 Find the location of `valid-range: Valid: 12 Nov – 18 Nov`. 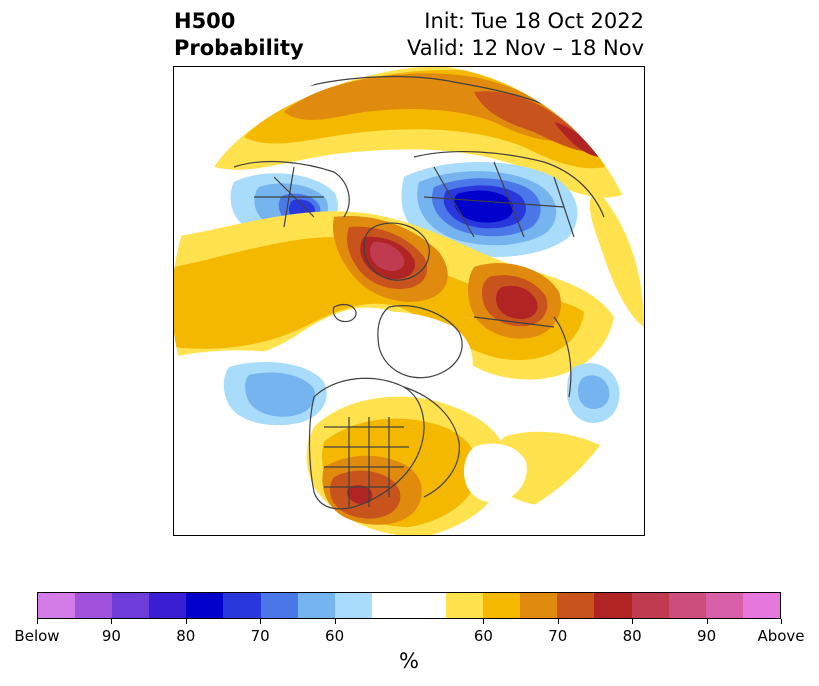

valid-range: Valid: 12 Nov – 18 Nov is located at coordinates (525, 48).